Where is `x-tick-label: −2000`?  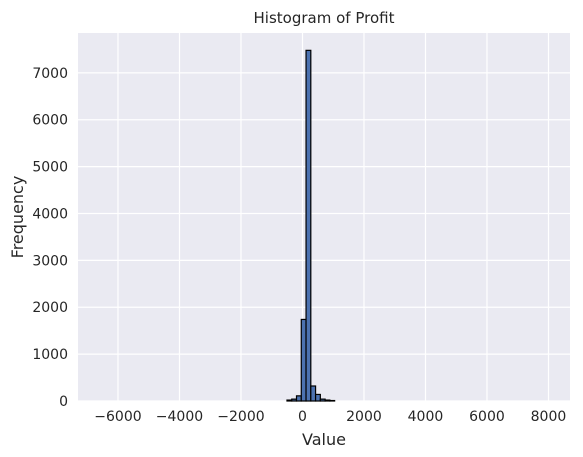
x-tick-label: −2000 is located at coordinates (240, 417).